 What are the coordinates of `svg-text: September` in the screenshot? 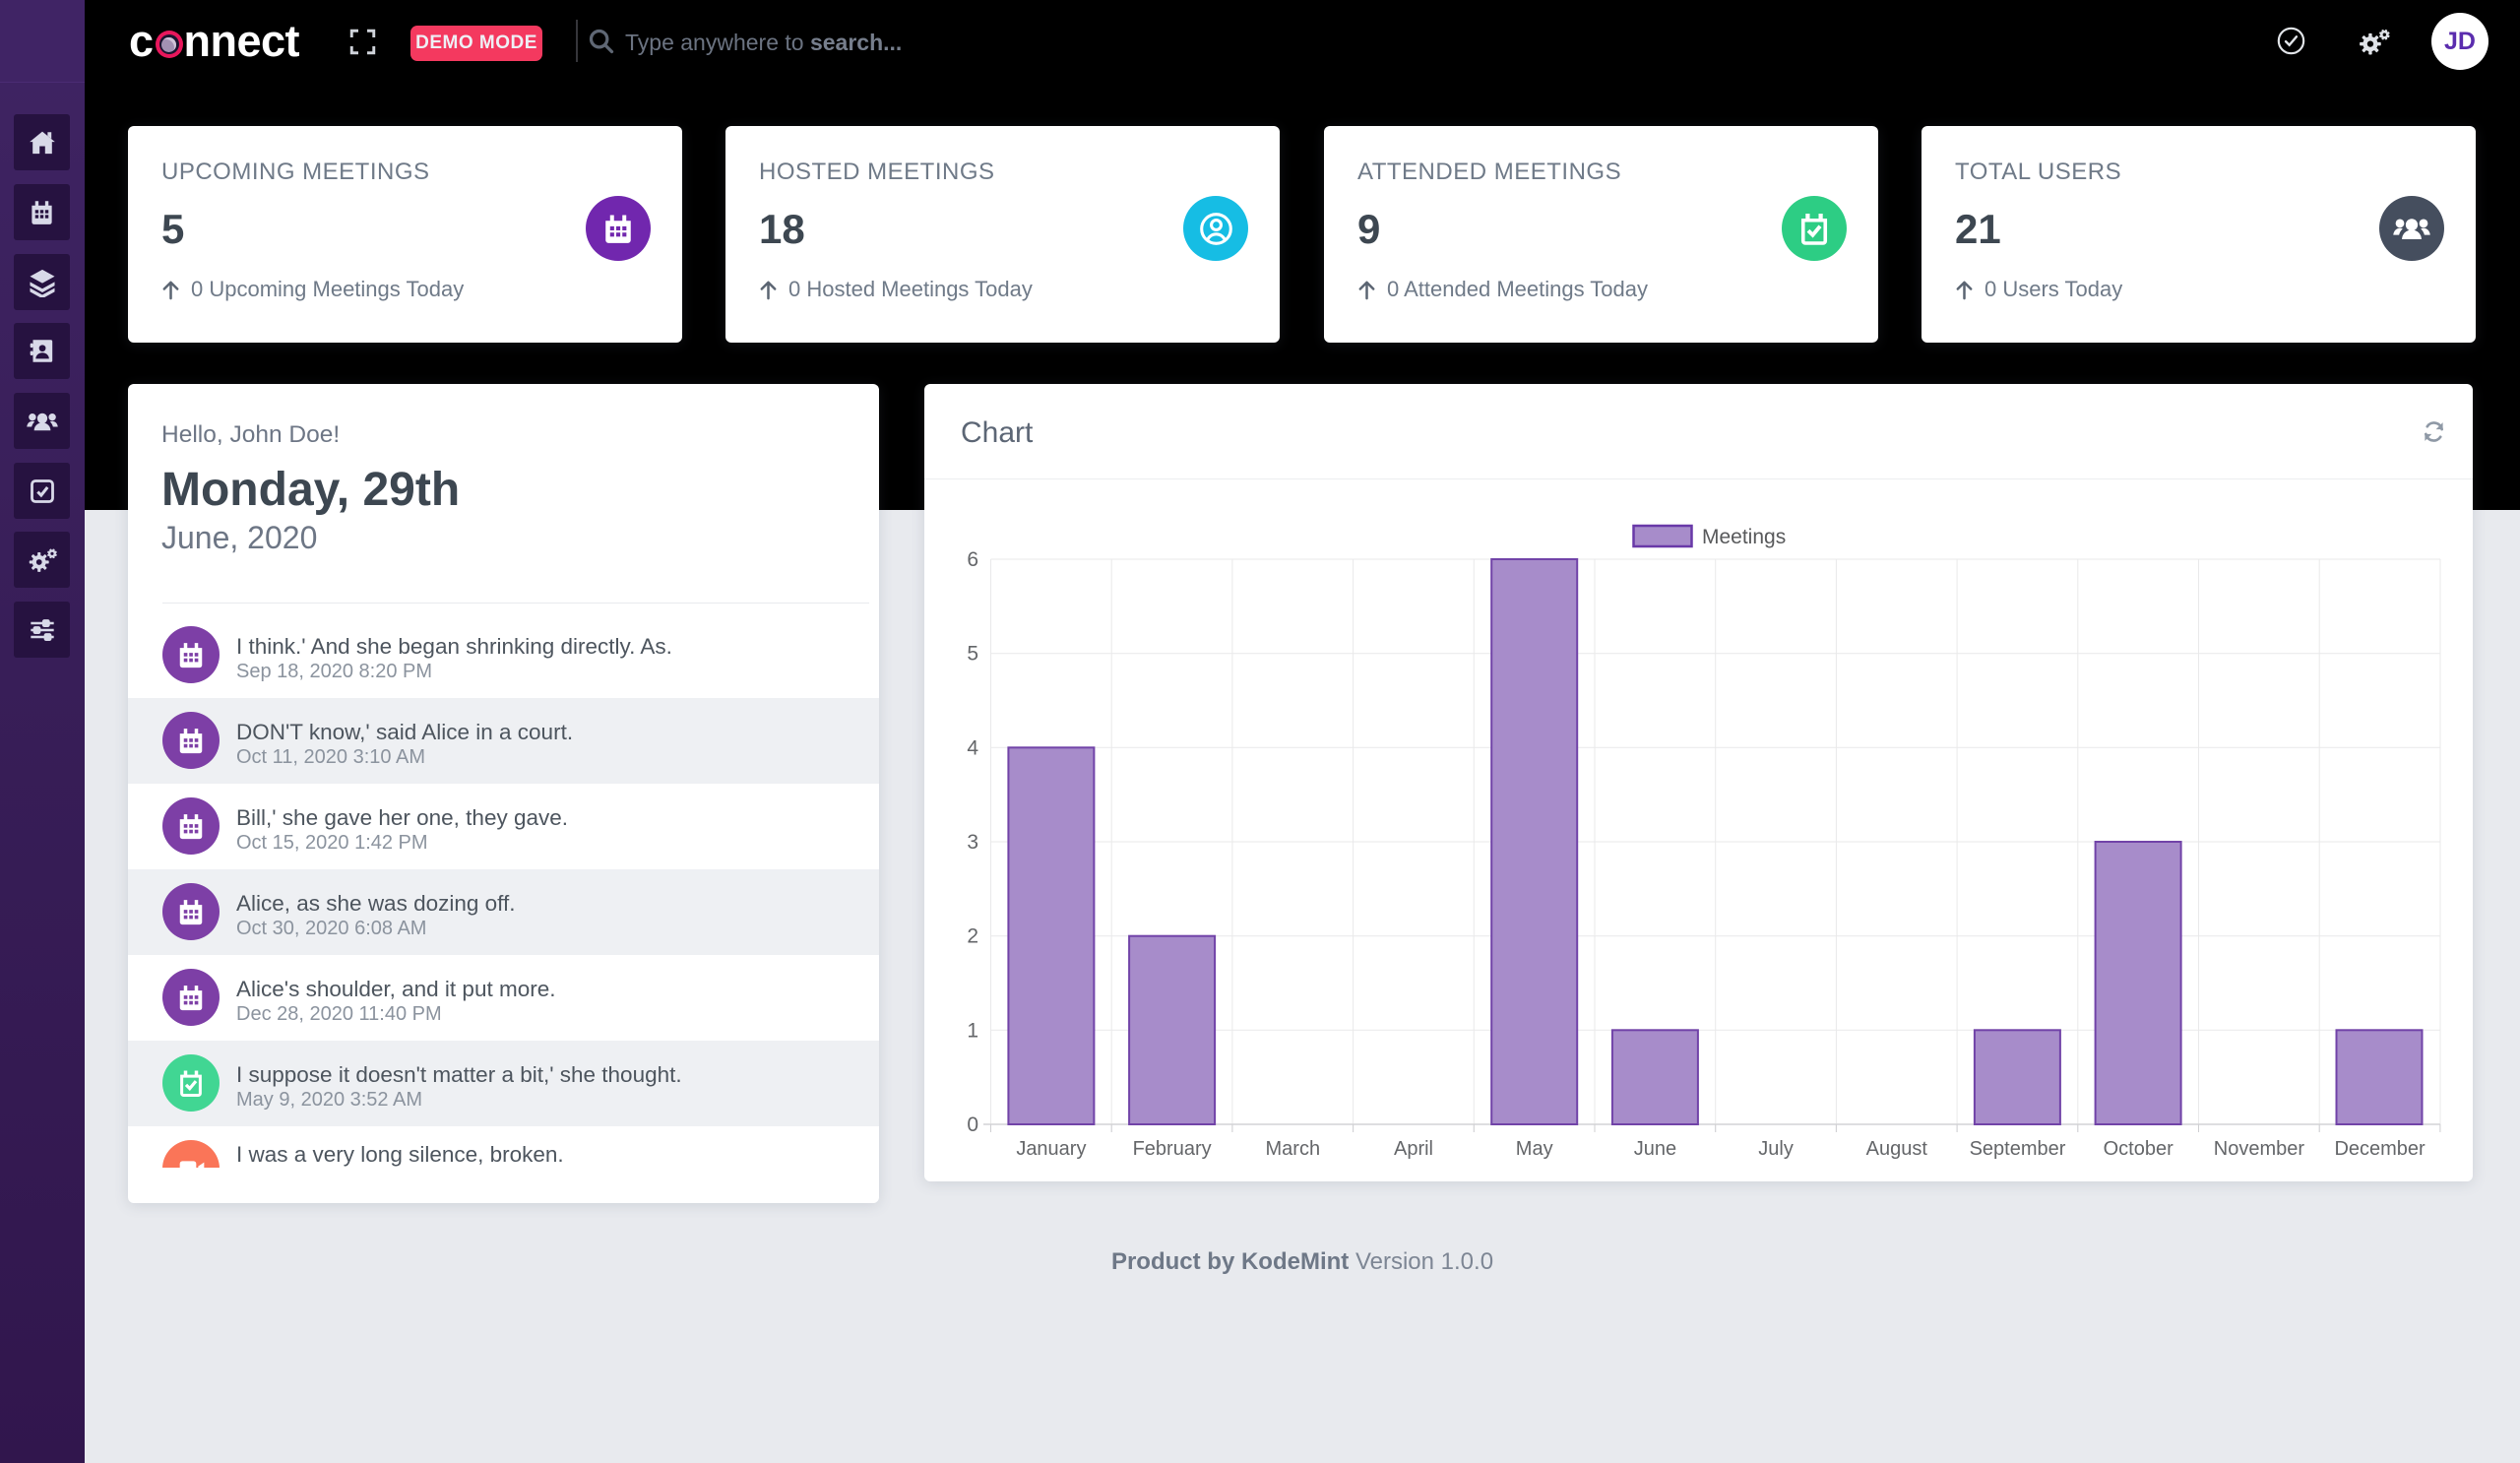 It's located at (2018, 1149).